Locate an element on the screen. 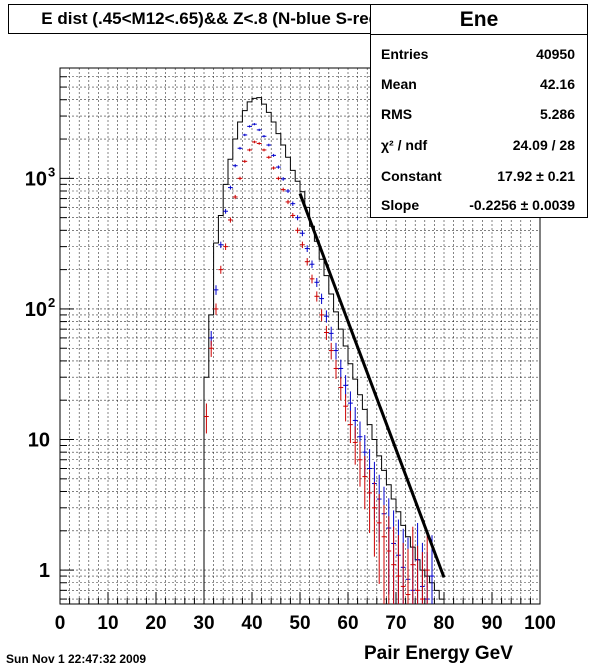 The height and width of the screenshot is (672, 596). stats-key: Mean is located at coordinates (399, 84).